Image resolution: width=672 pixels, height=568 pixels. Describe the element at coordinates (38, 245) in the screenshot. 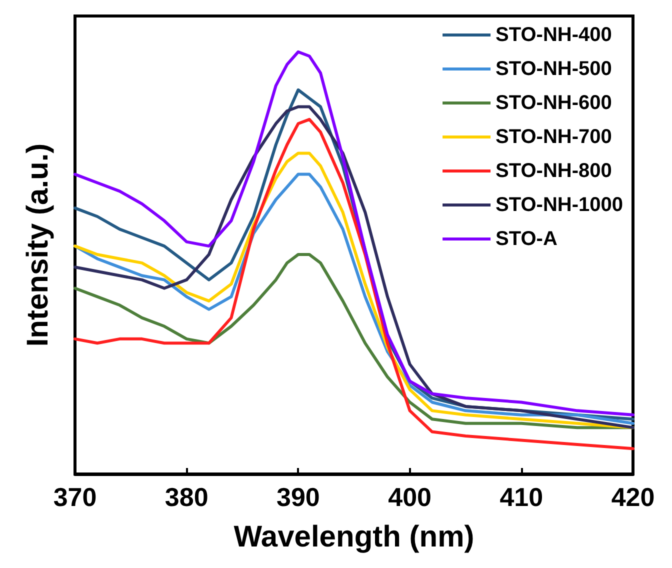

I see `y-axis-title: Intensity (a.u.)` at that location.